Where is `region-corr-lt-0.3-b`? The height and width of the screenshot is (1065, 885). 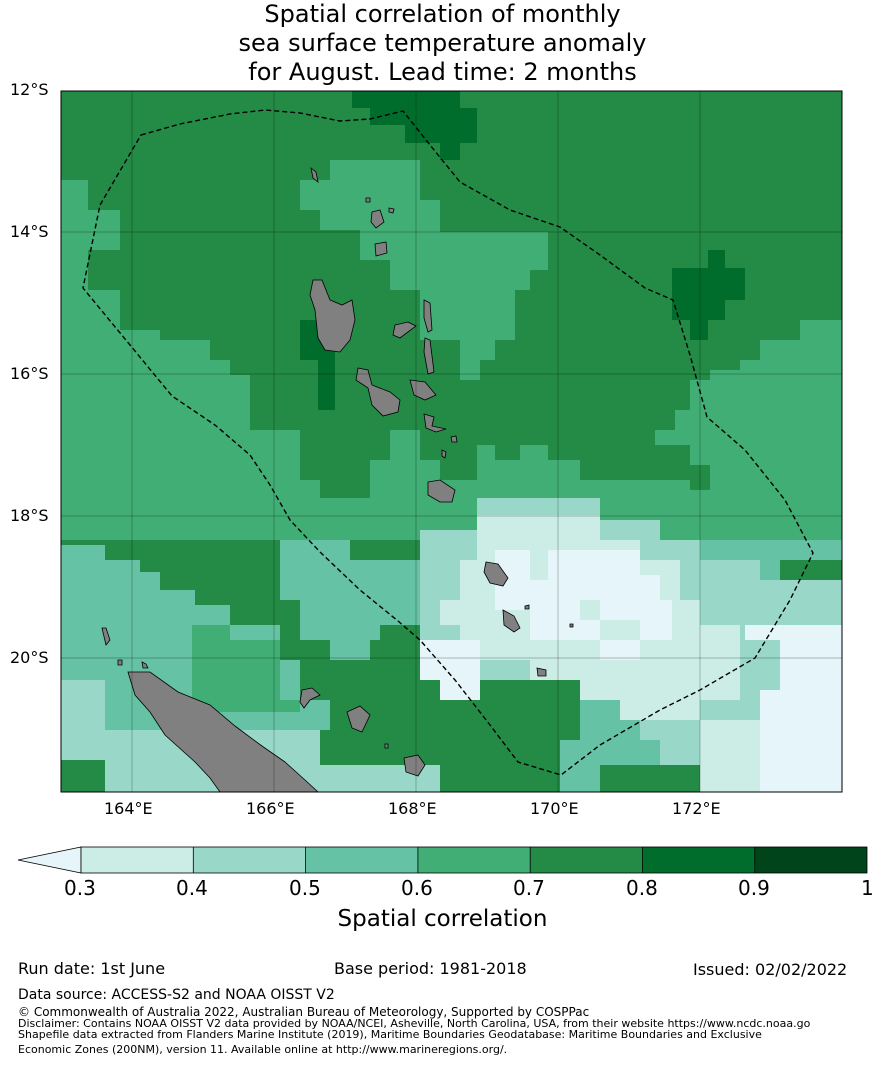
region-corr-lt-0.3-b is located at coordinates (610, 595).